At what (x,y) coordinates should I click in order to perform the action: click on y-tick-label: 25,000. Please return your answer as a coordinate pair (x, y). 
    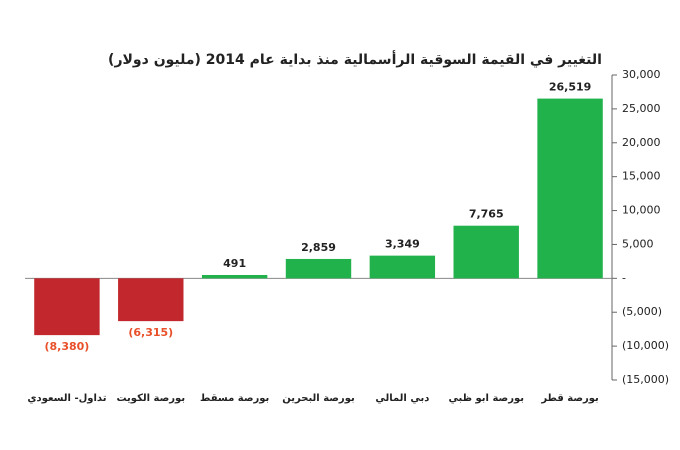
    Looking at the image, I should click on (641, 108).